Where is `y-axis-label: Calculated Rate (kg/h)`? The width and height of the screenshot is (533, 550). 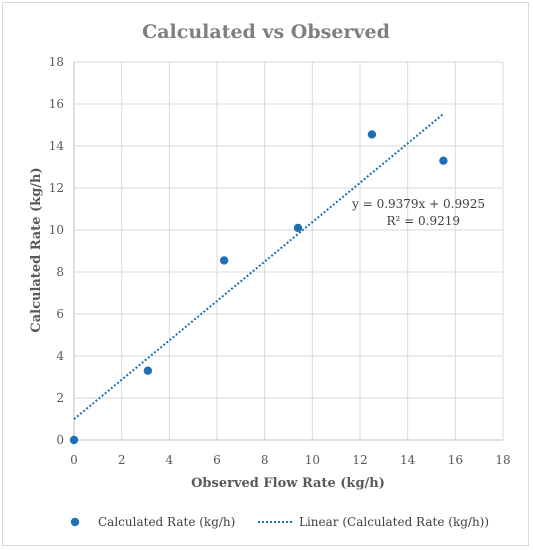 y-axis-label: Calculated Rate (kg/h) is located at coordinates (36, 249).